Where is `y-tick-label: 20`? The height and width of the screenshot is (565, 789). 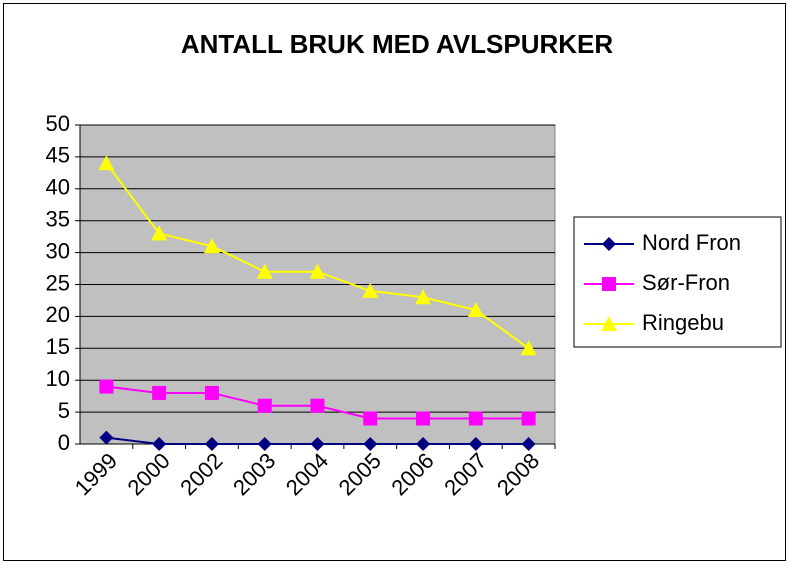 y-tick-label: 20 is located at coordinates (58, 314).